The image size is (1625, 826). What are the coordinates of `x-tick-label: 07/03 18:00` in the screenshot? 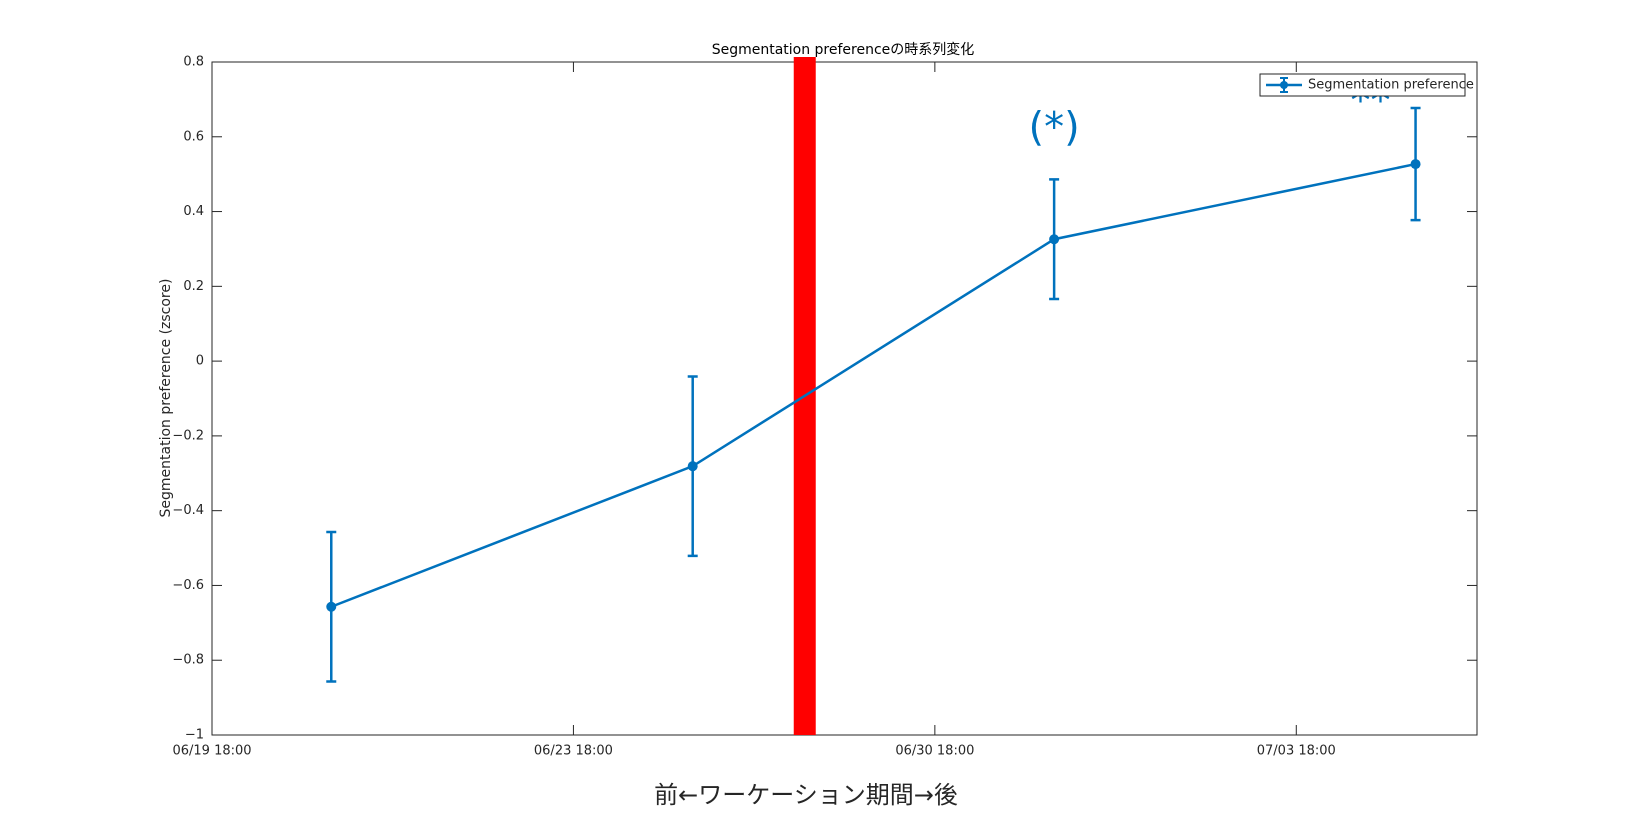 It's located at (1296, 751).